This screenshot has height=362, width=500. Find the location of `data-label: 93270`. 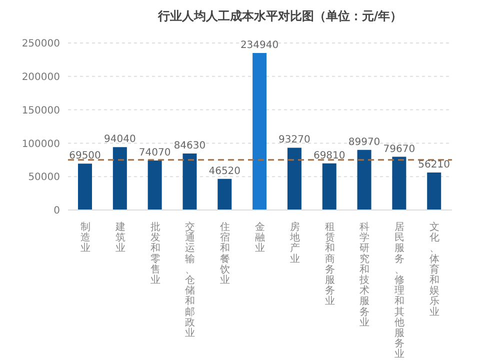

data-label: 93270 is located at coordinates (294, 140).